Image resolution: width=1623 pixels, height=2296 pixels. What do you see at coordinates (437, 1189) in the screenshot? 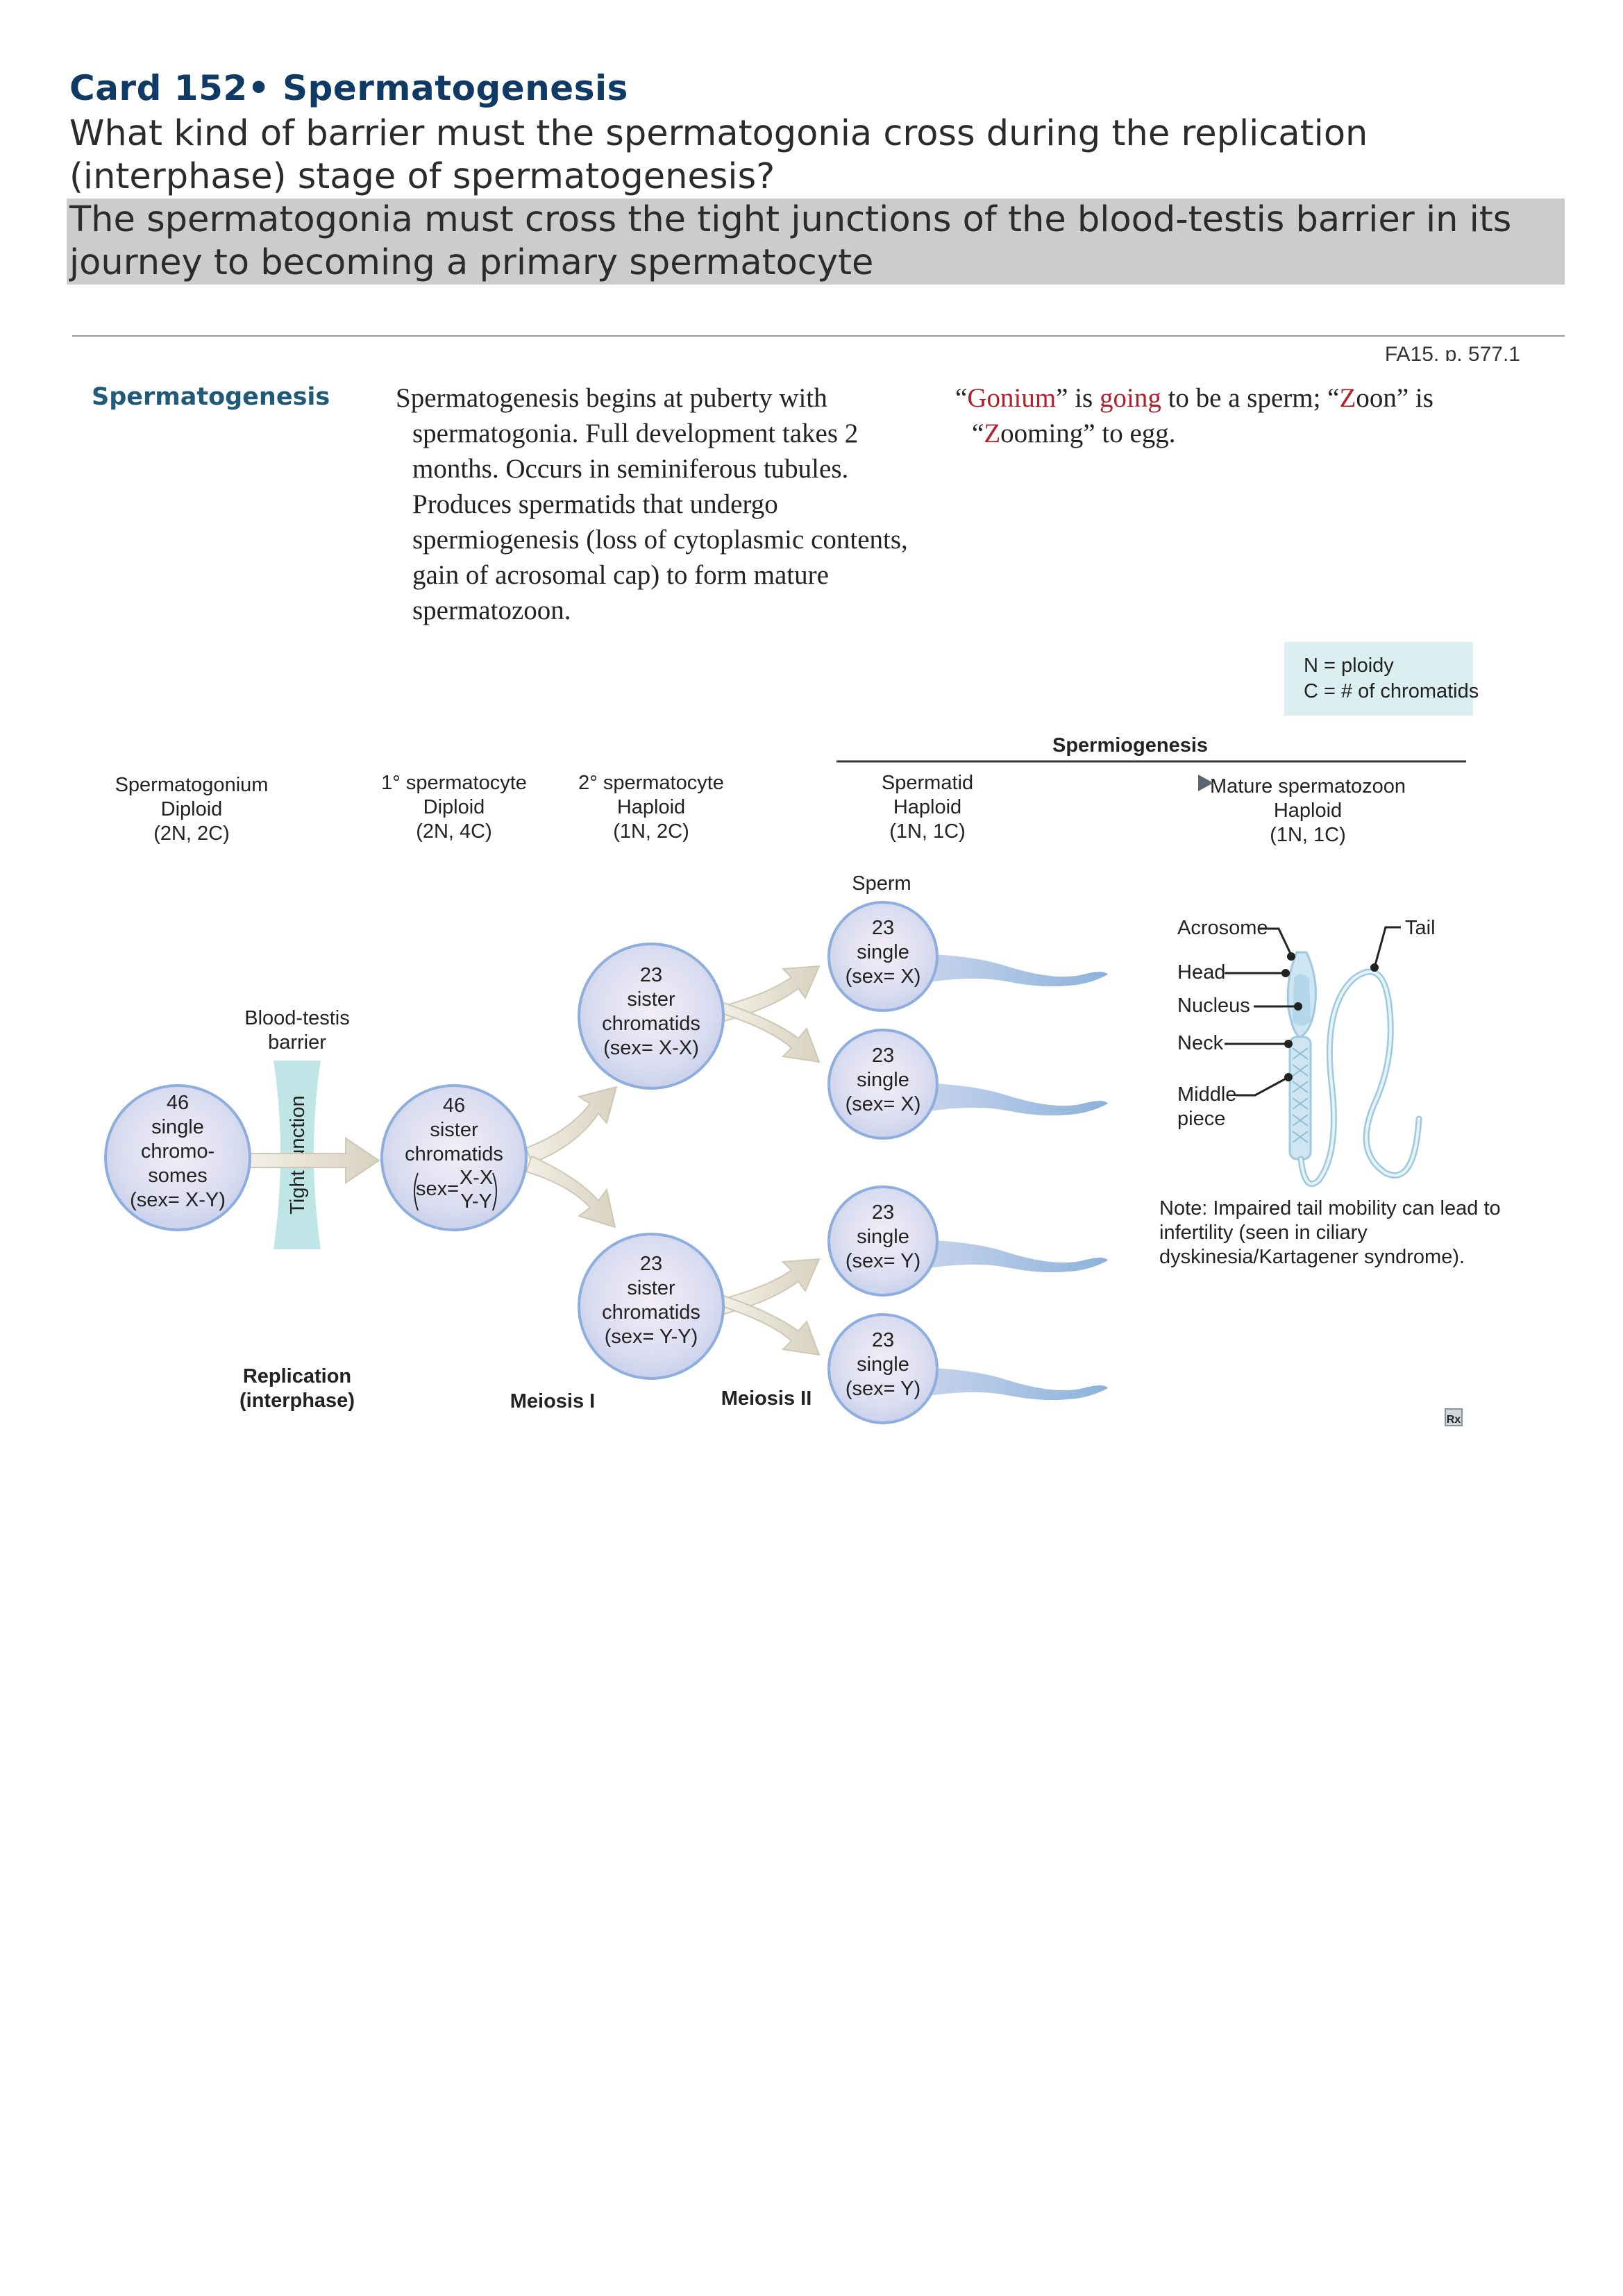
I see `cell-label: sex=` at bounding box center [437, 1189].